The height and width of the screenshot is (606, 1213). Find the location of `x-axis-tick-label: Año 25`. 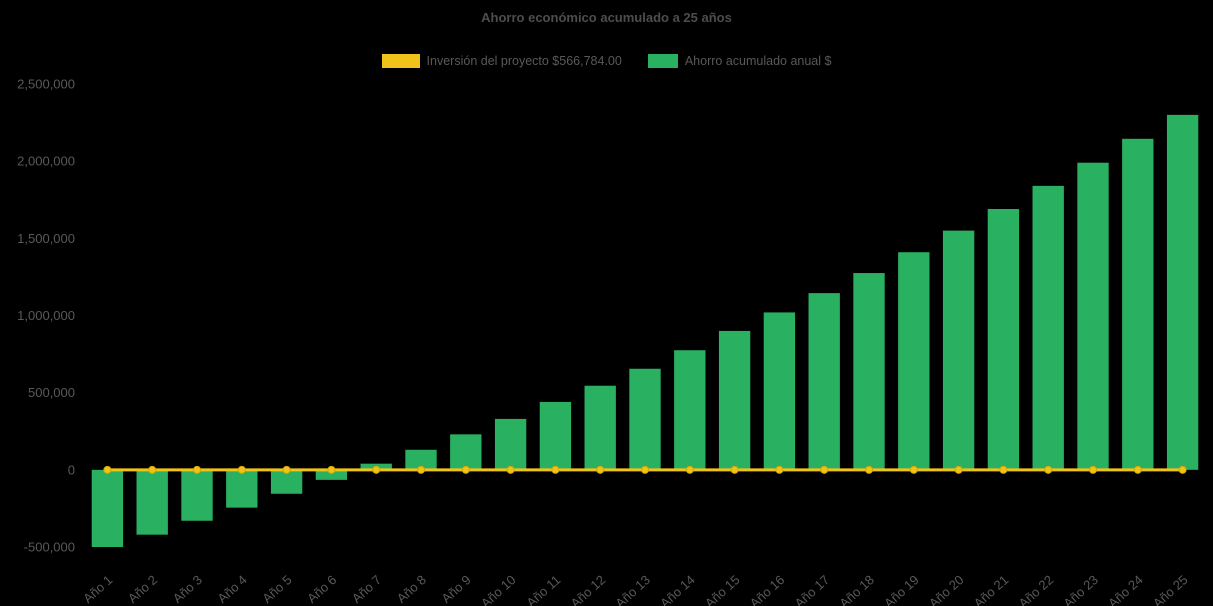

x-axis-tick-label: Año 25 is located at coordinates (1170, 589).